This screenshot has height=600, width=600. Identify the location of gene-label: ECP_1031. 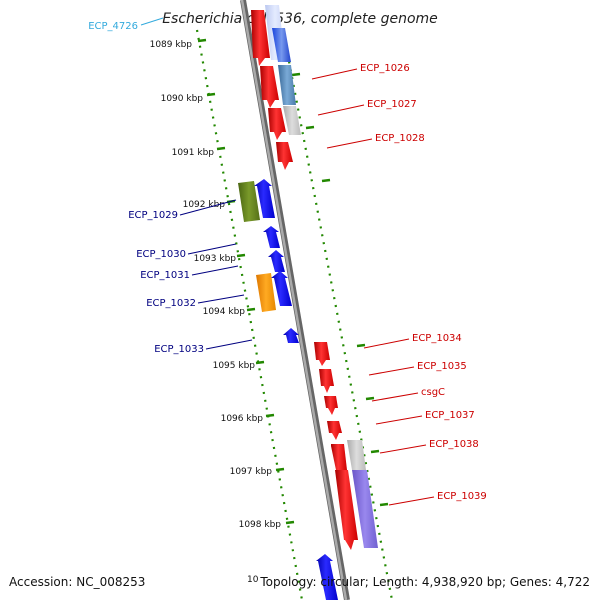
(165, 275).